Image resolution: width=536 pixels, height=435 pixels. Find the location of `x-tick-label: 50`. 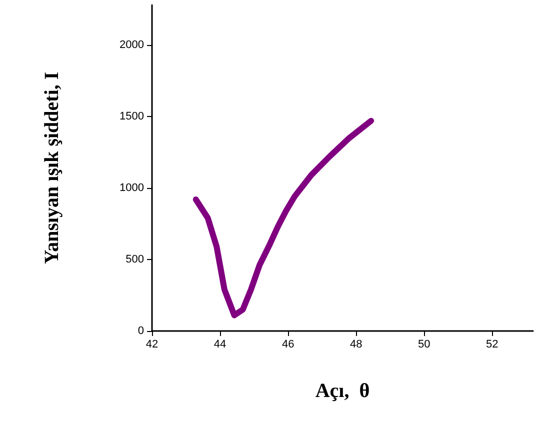

x-tick-label: 50 is located at coordinates (424, 344).